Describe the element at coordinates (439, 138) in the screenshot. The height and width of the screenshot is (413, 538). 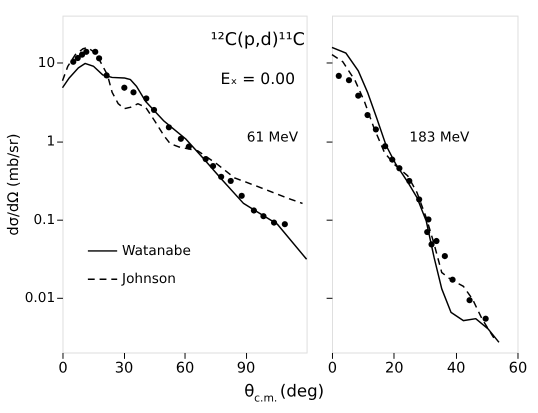
I see `annotation: 183 MeV` at that location.